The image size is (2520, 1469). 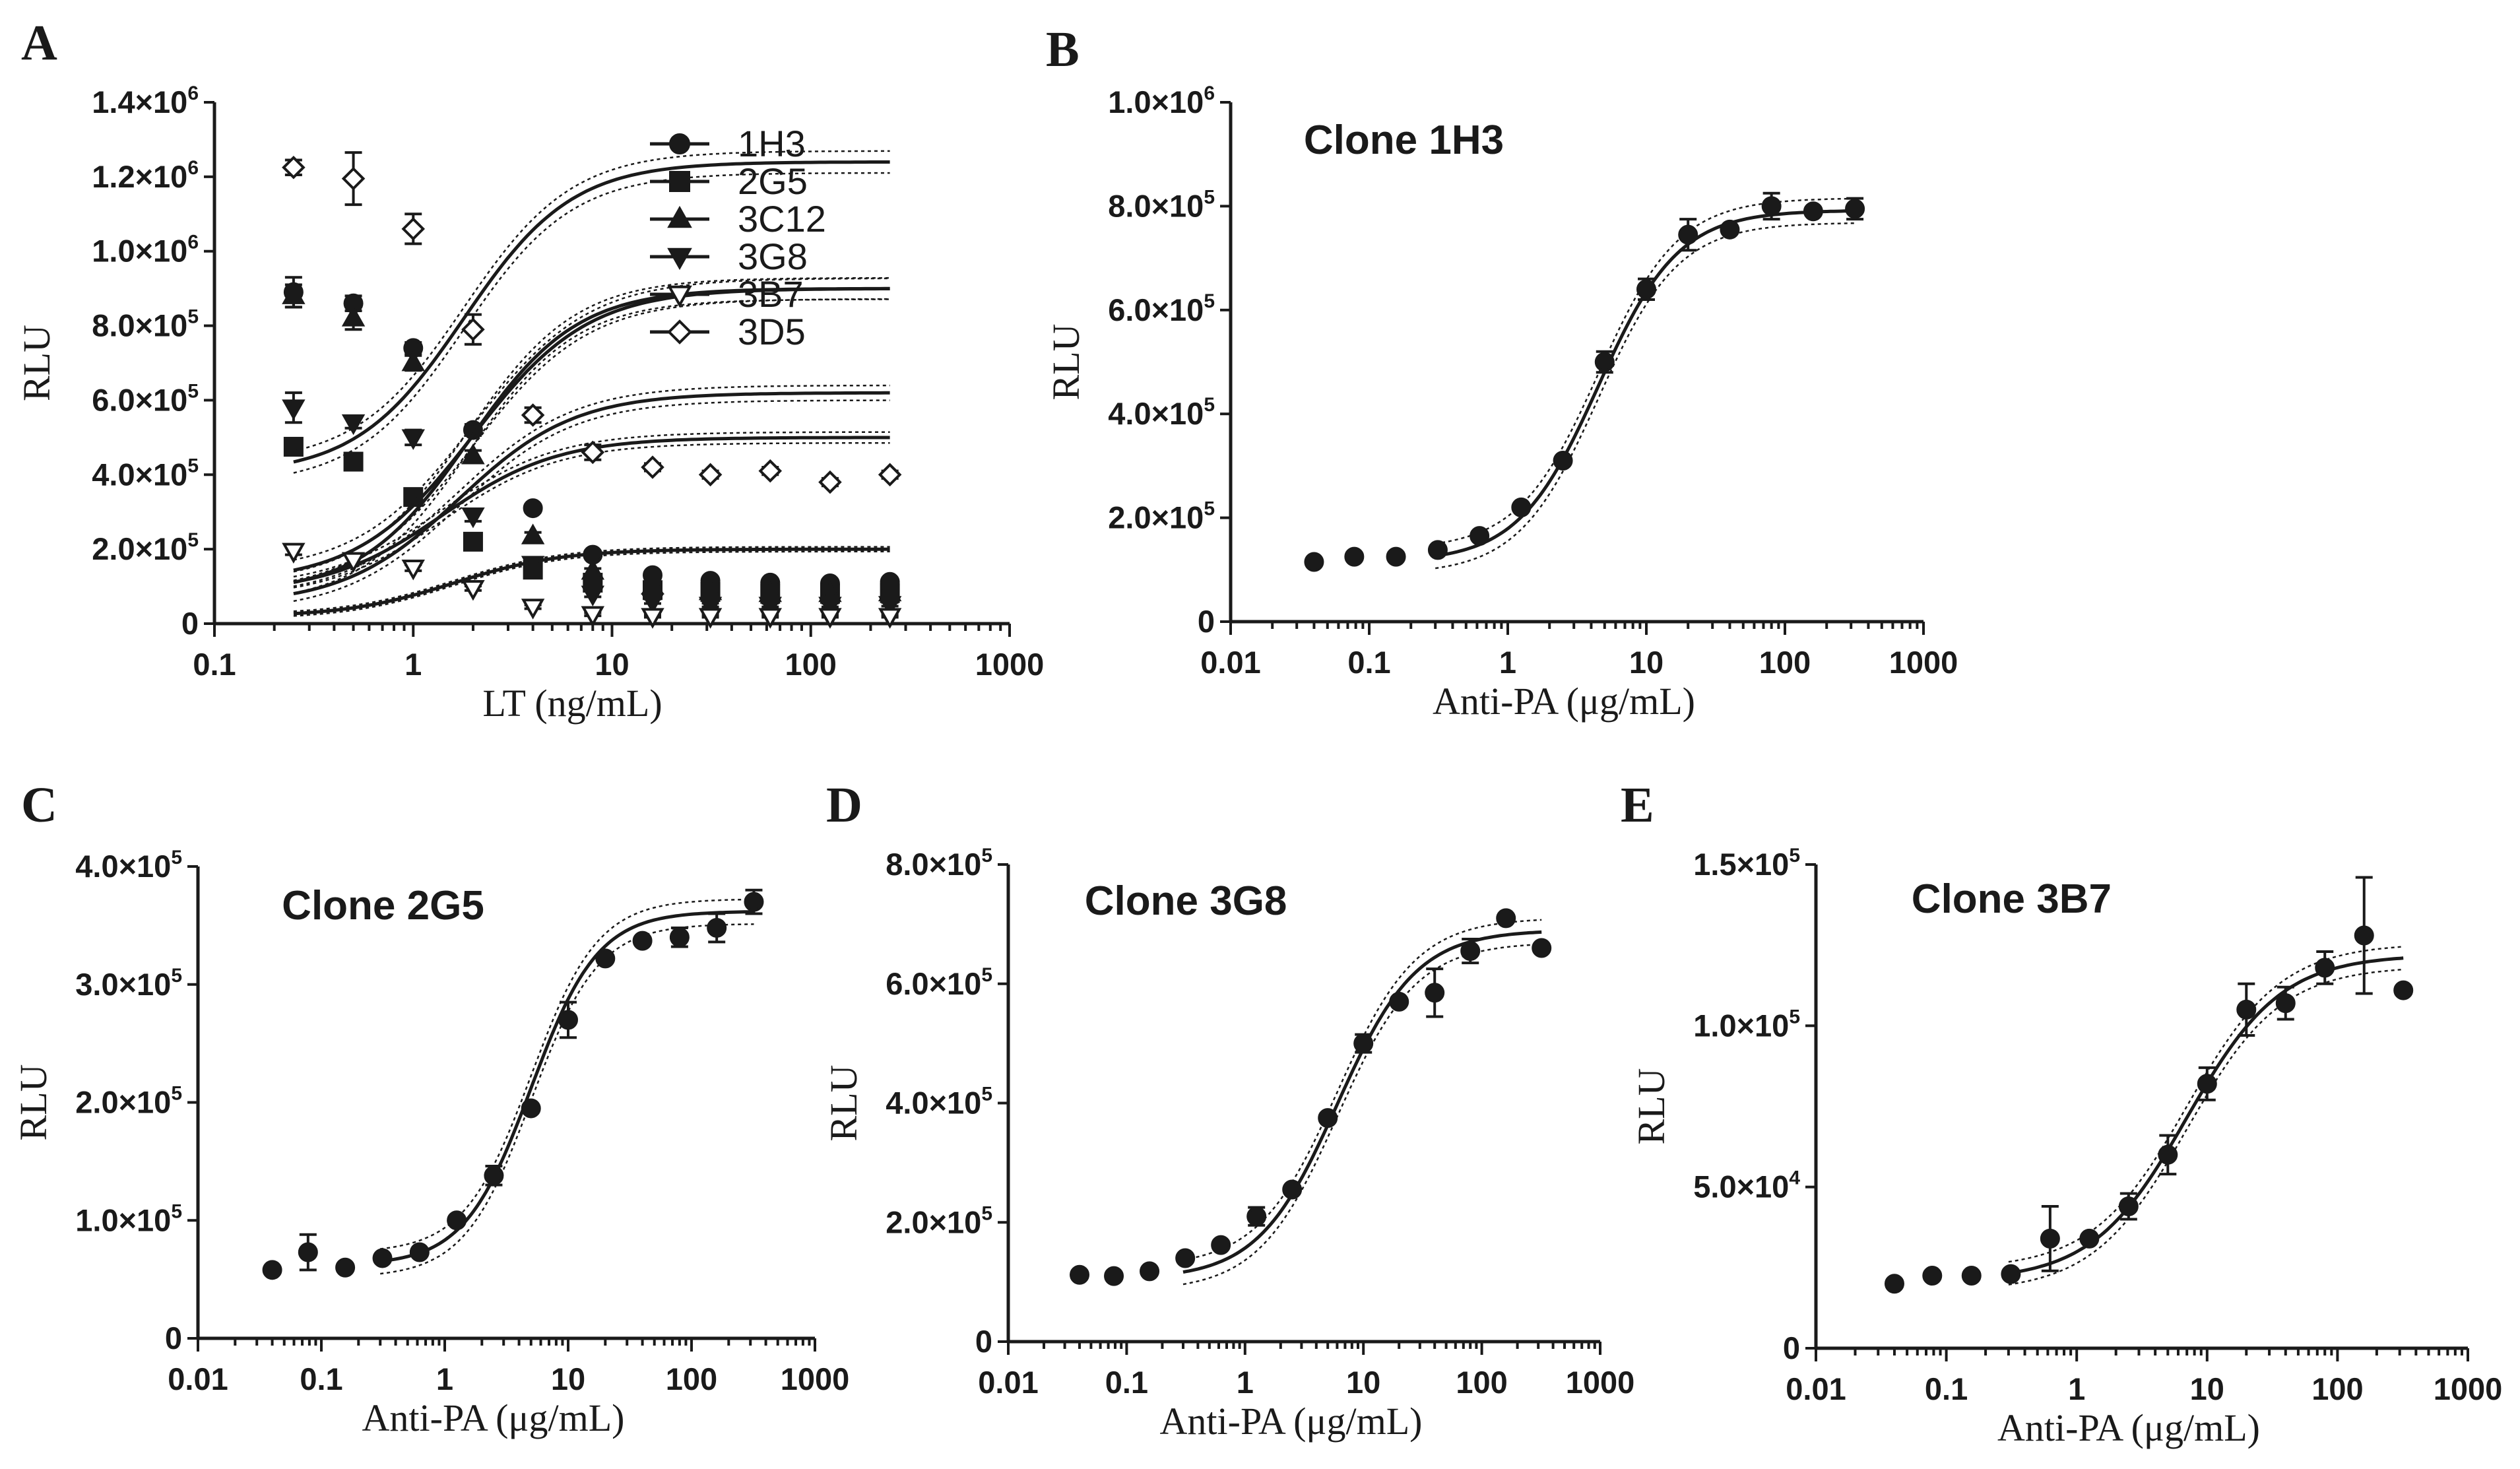 I want to click on y-tick-label: 5.0×10⁴, so click(x=1746, y=1185).